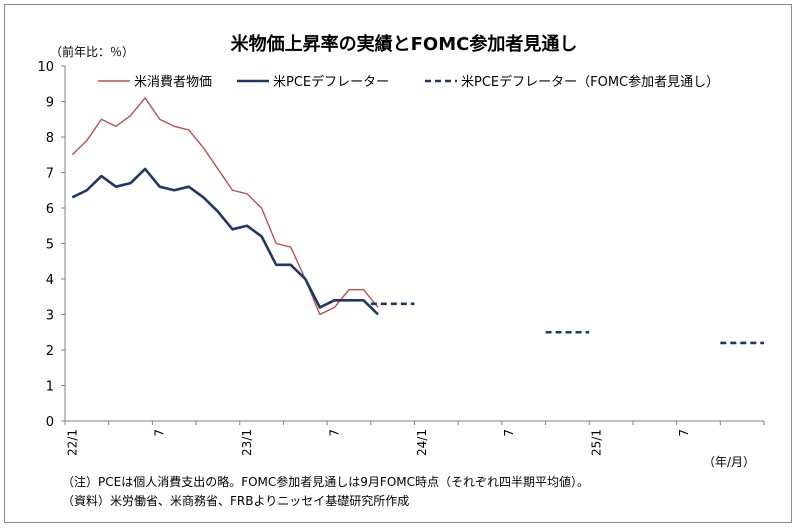 This screenshot has width=798, height=530. What do you see at coordinates (225, 241) in the screenshot?
I see `pce-series-line` at bounding box center [225, 241].